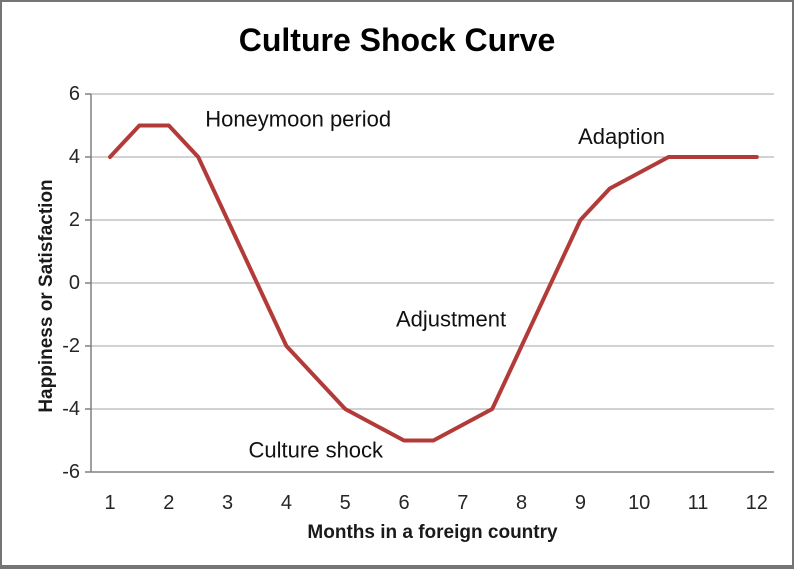  I want to click on x-tick-label: 1, so click(109, 503).